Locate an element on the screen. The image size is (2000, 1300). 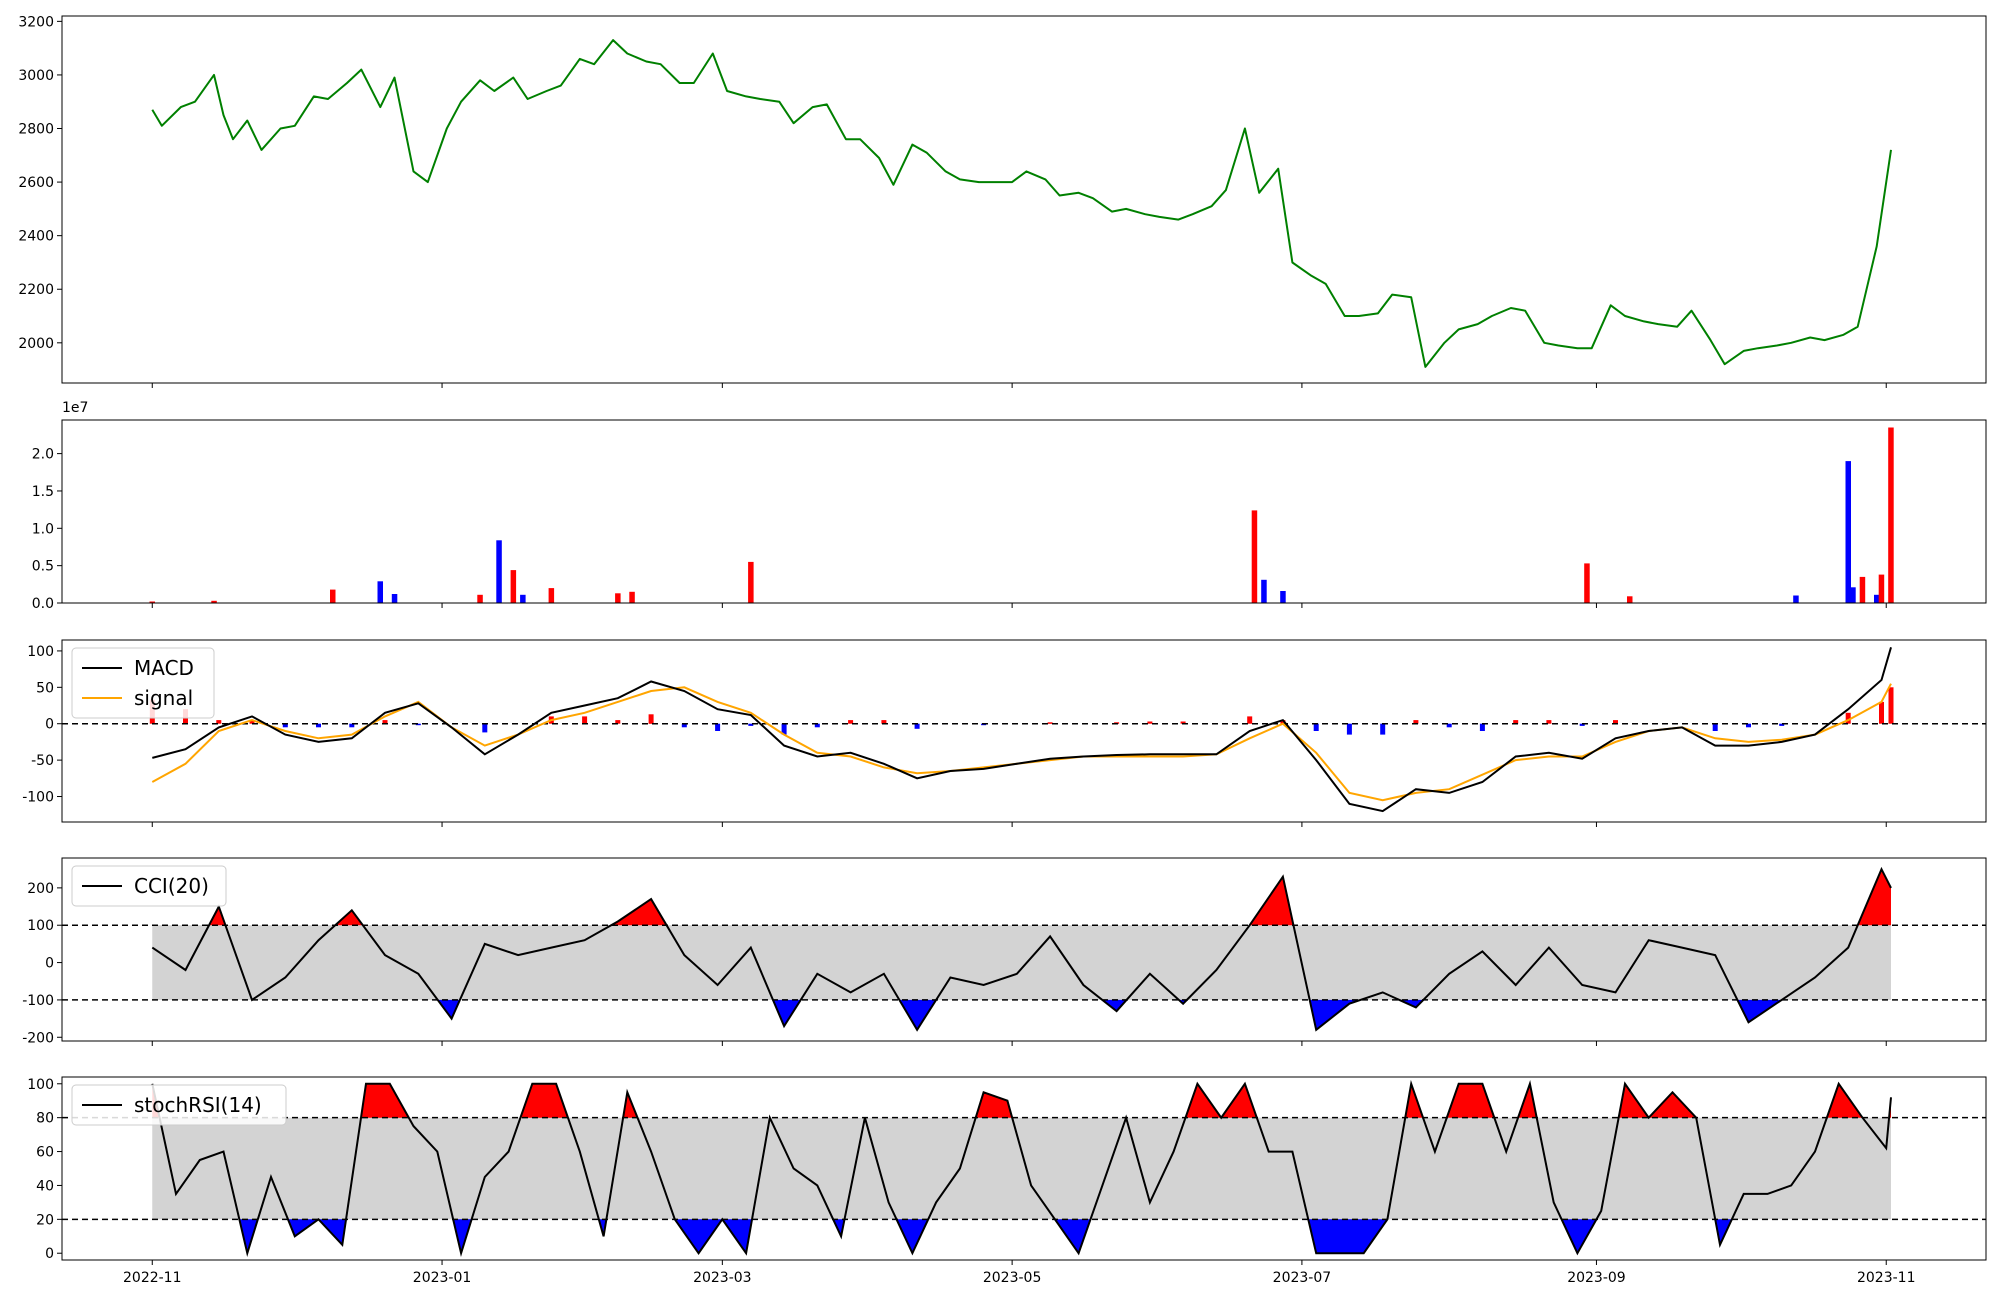
volume-y-tick-label: 1.0 is located at coordinates (43, 529).